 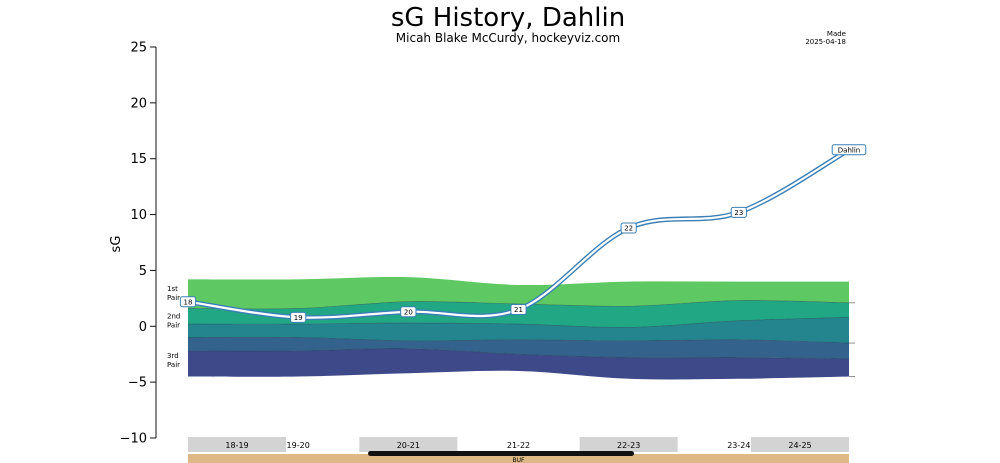 I want to click on season-label: 18-19, so click(x=236, y=445).